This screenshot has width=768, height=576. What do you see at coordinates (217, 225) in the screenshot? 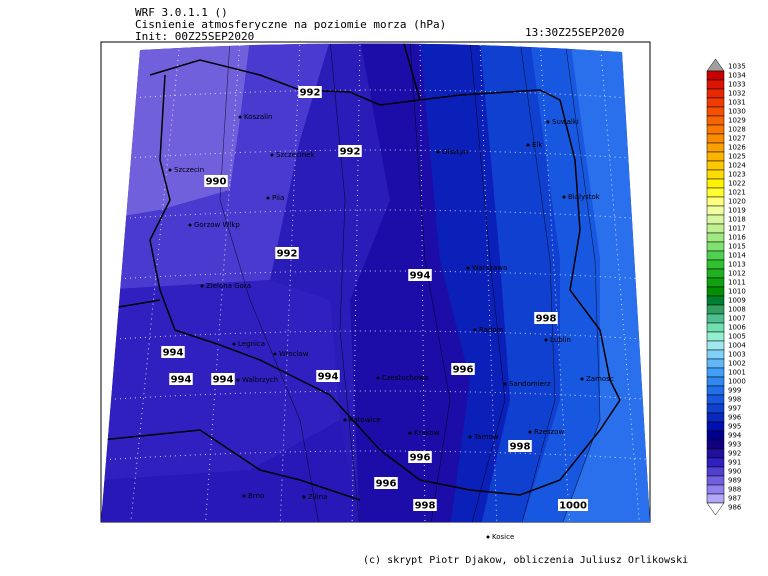
I see `city-label: Gorzow Wlkp` at bounding box center [217, 225].